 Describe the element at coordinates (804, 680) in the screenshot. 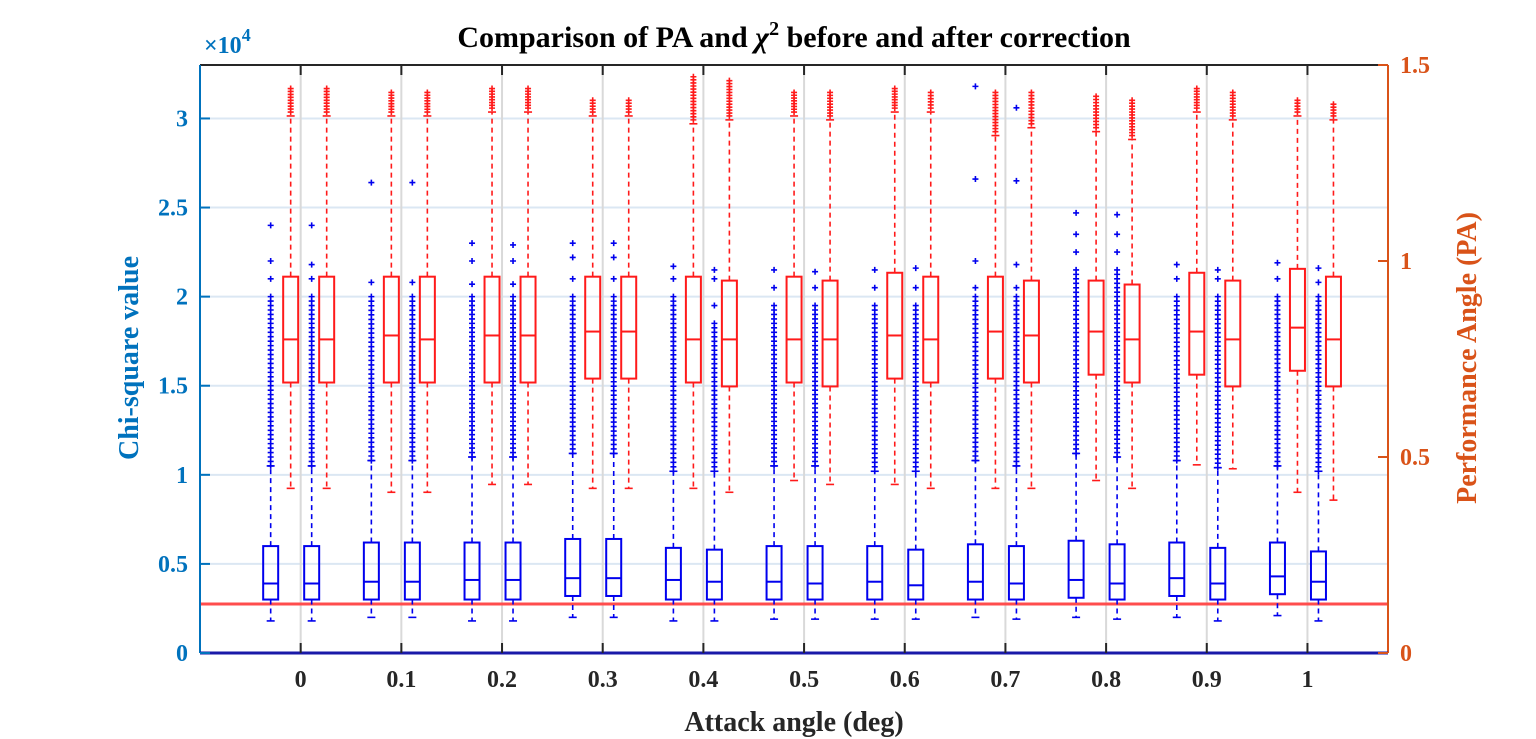

I see `x-tick-label: 0.5` at that location.